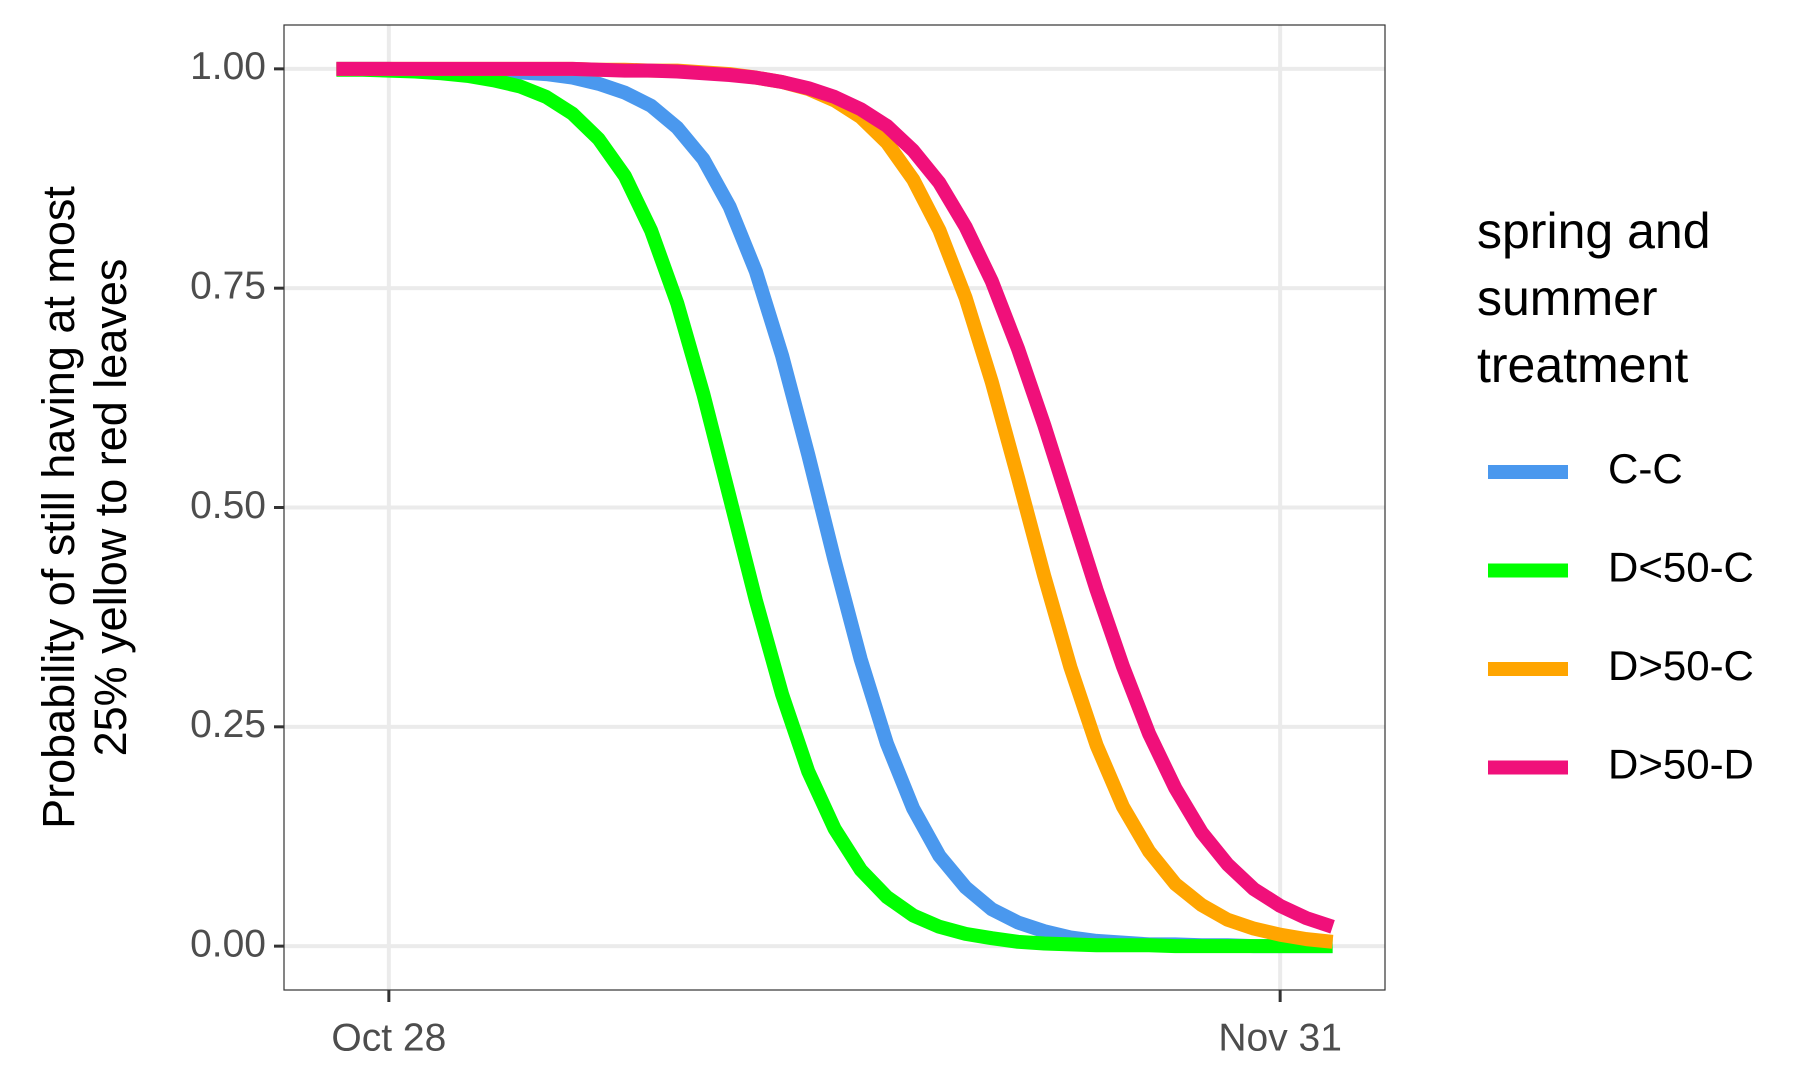  What do you see at coordinates (1280, 1037) in the screenshot?
I see `x-tick-label: Nov 31` at bounding box center [1280, 1037].